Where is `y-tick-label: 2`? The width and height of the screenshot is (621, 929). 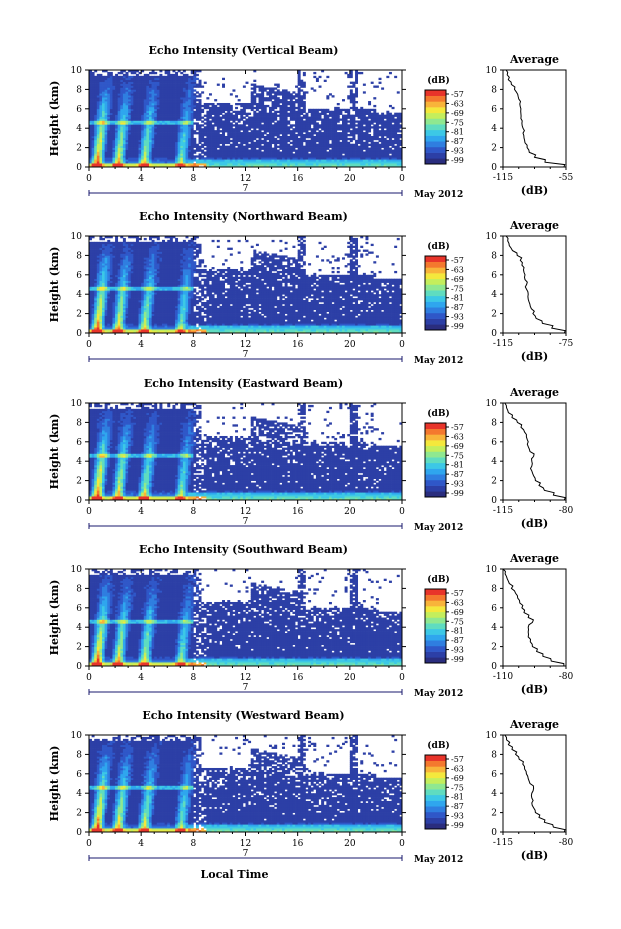 y-tick-label: 2 is located at coordinates (79, 149).